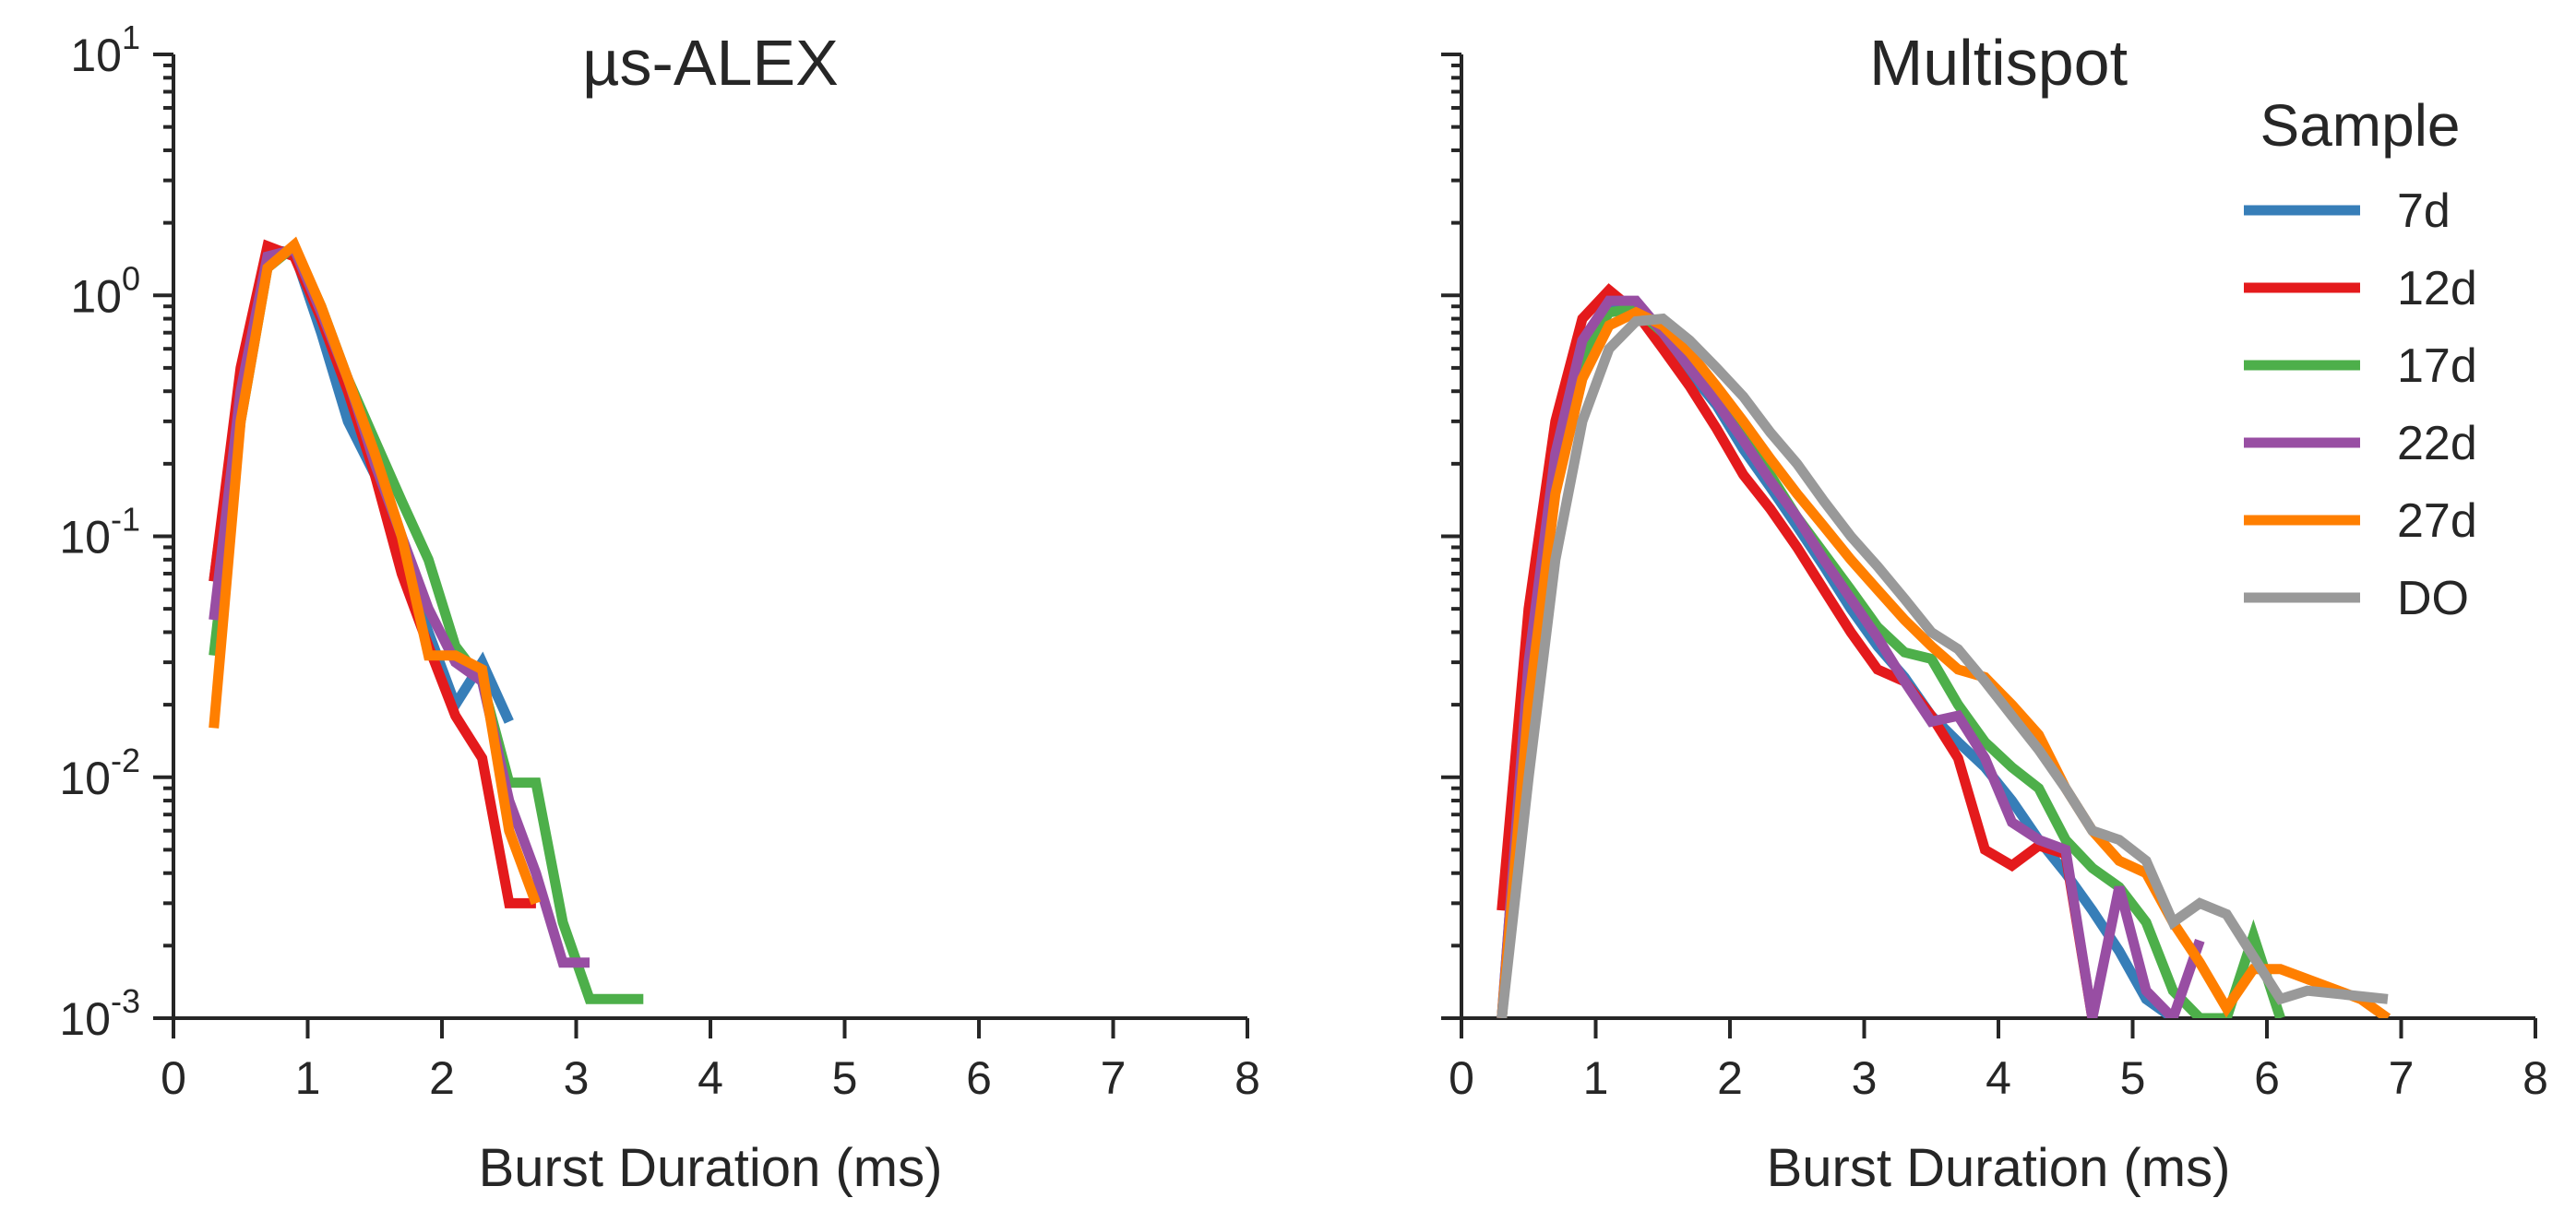  What do you see at coordinates (99, 773) in the screenshot?
I see `y-tick-label: 10⁻²` at bounding box center [99, 773].